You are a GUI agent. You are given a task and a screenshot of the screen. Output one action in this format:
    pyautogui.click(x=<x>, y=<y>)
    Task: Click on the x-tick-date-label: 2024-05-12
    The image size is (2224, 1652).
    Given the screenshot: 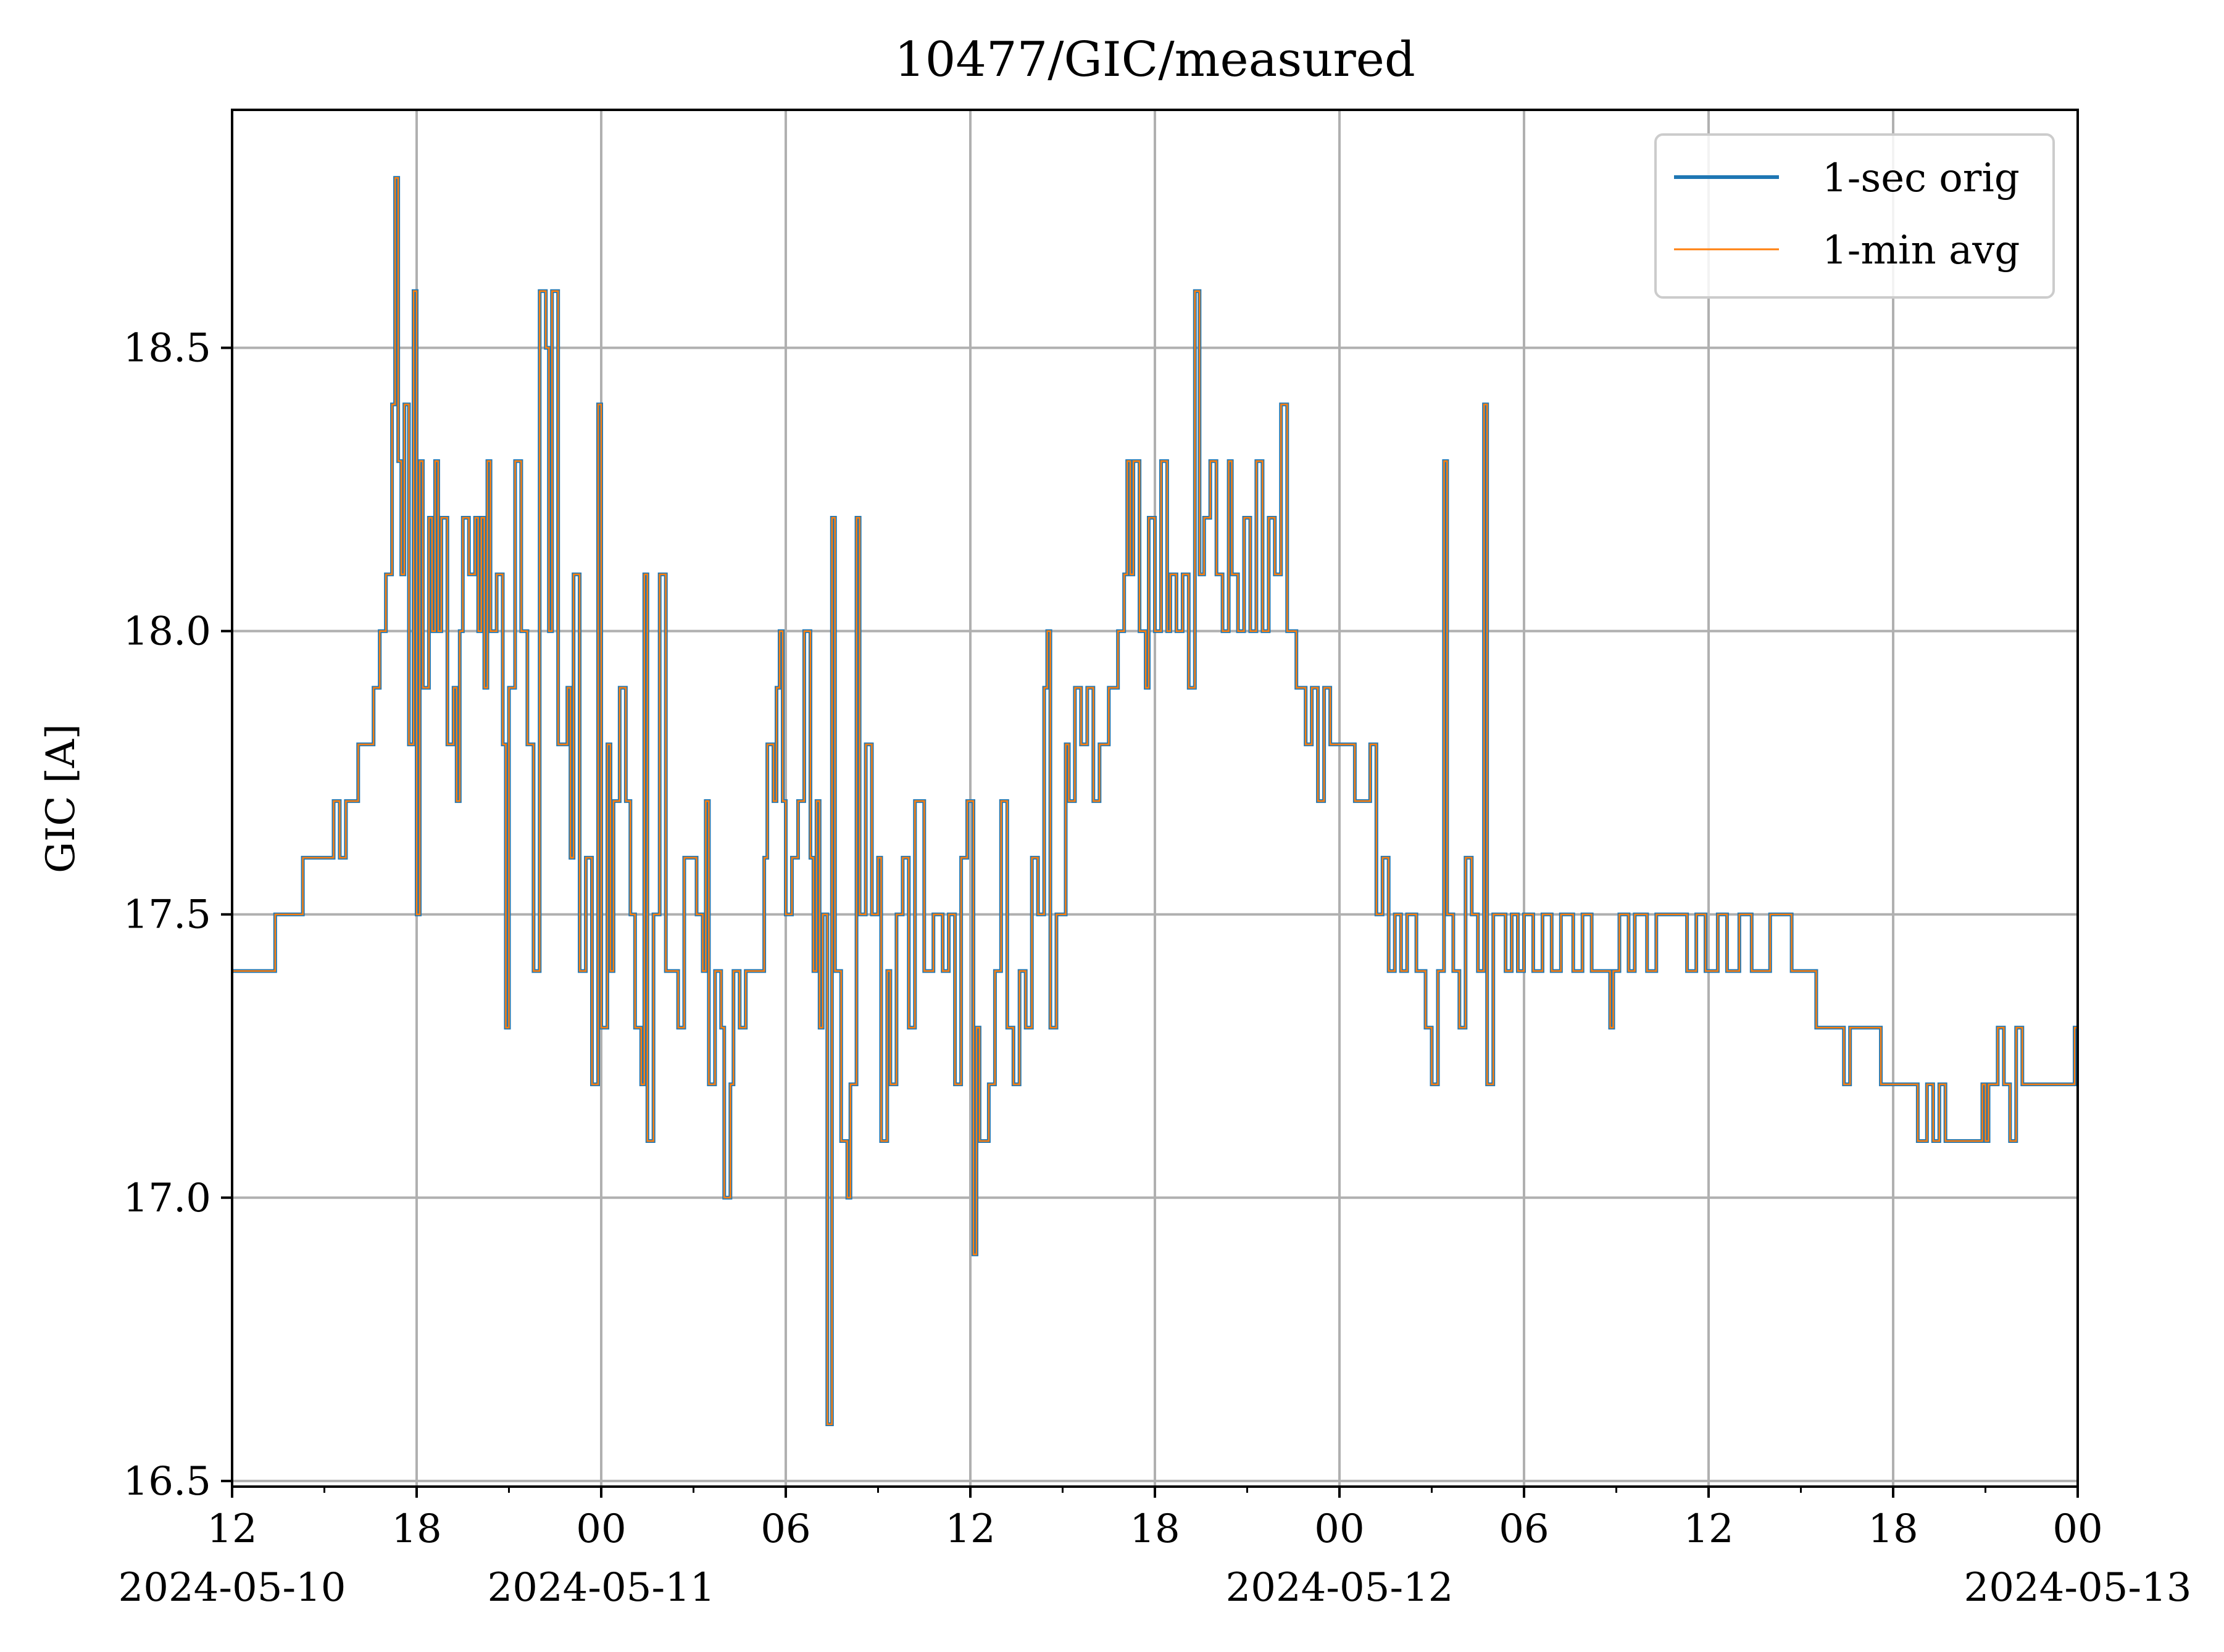 What is the action you would take?
    pyautogui.click(x=1340, y=1588)
    